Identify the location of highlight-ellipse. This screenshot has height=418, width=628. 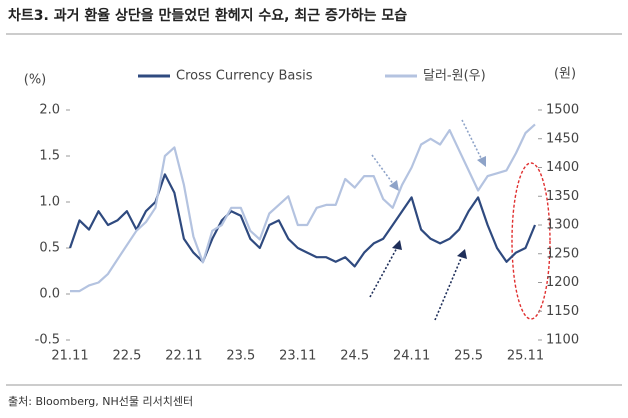
(531, 241).